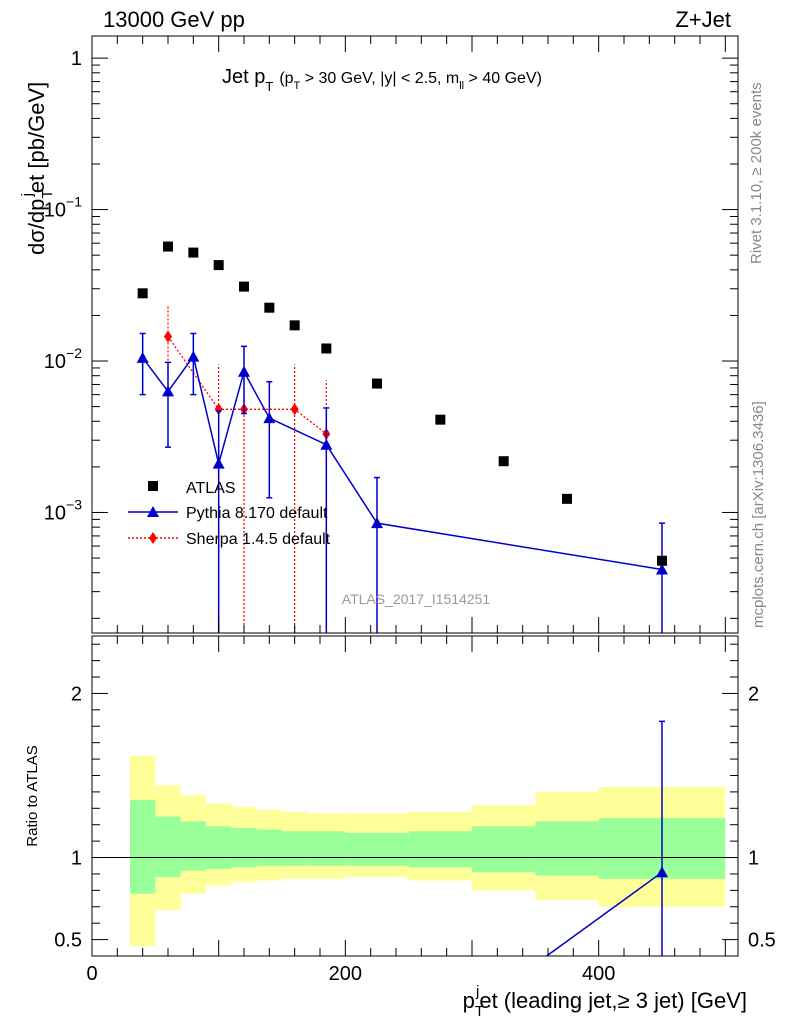 This screenshot has width=786, height=1024. What do you see at coordinates (753, 859) in the screenshot?
I see `ratio-y-tick-label-right: 1` at bounding box center [753, 859].